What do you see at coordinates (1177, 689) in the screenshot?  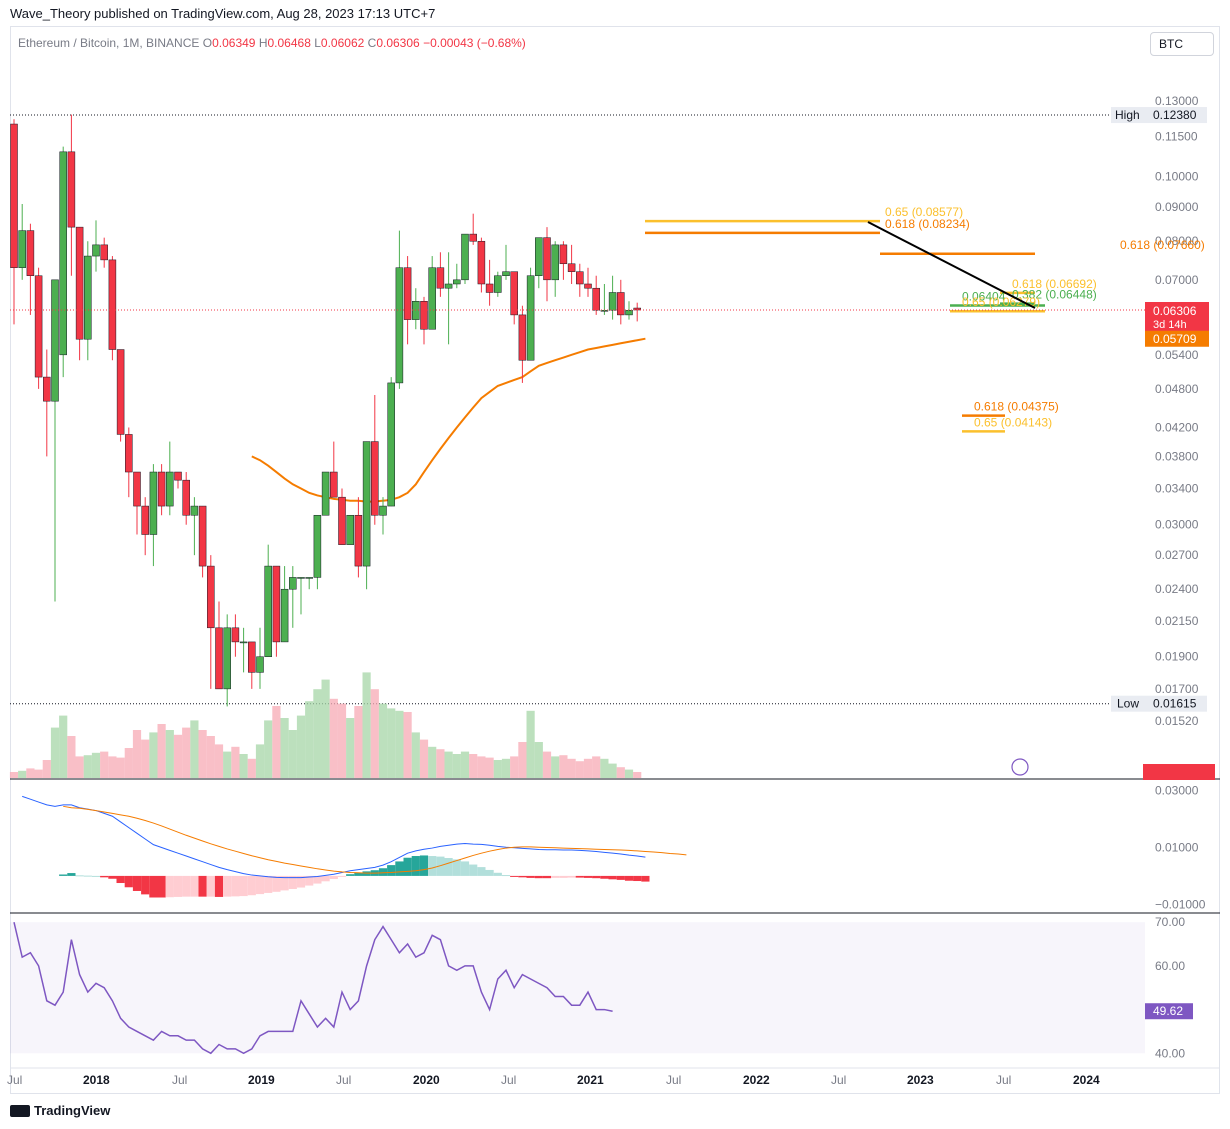 I see `price-tick-label: 0.01700` at bounding box center [1177, 689].